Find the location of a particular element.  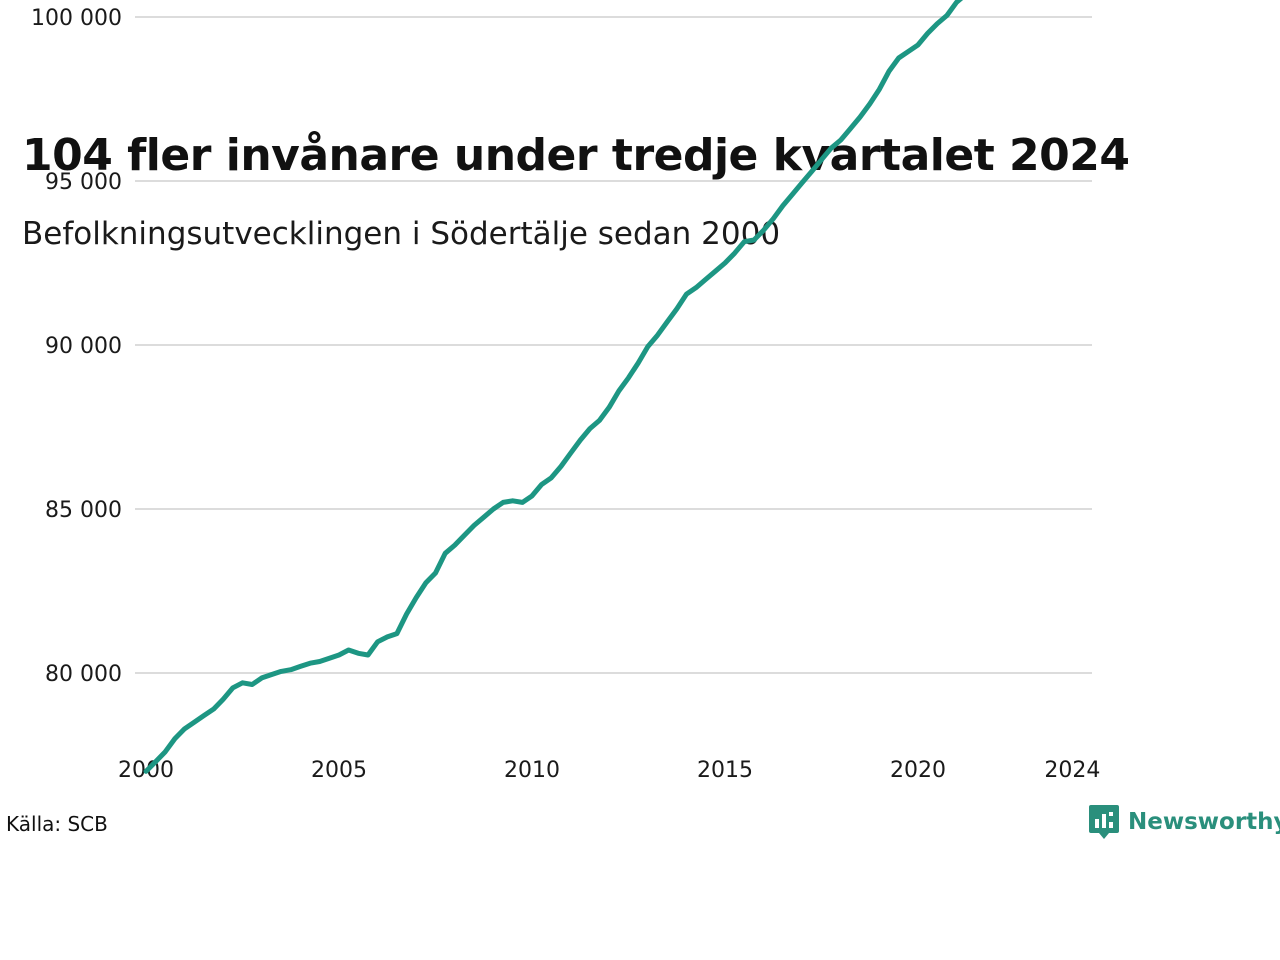

source-note: Källa: SCB is located at coordinates (57, 824).